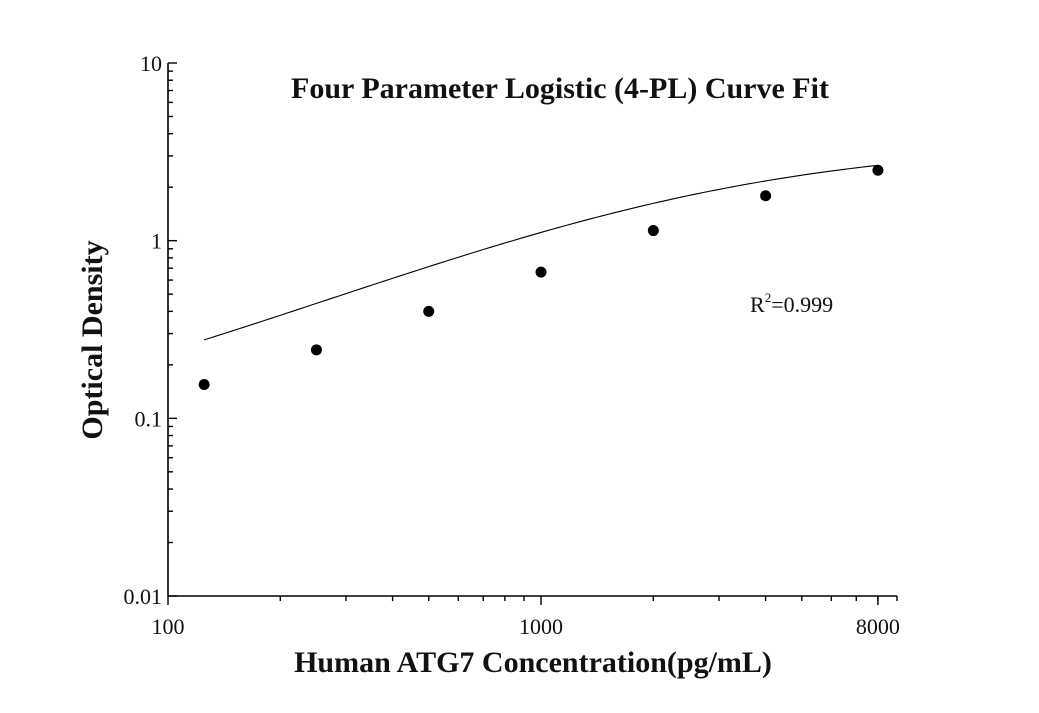  I want to click on x-tick-label: 1000, so click(541, 626).